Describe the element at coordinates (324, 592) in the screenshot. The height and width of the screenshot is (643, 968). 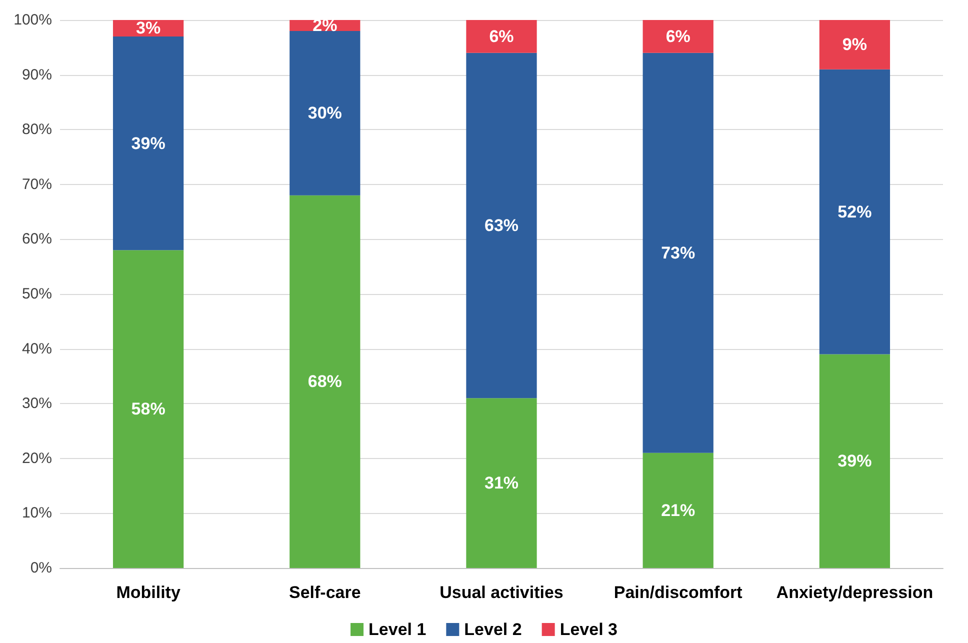
I see `x-tick-label: Self-care` at that location.